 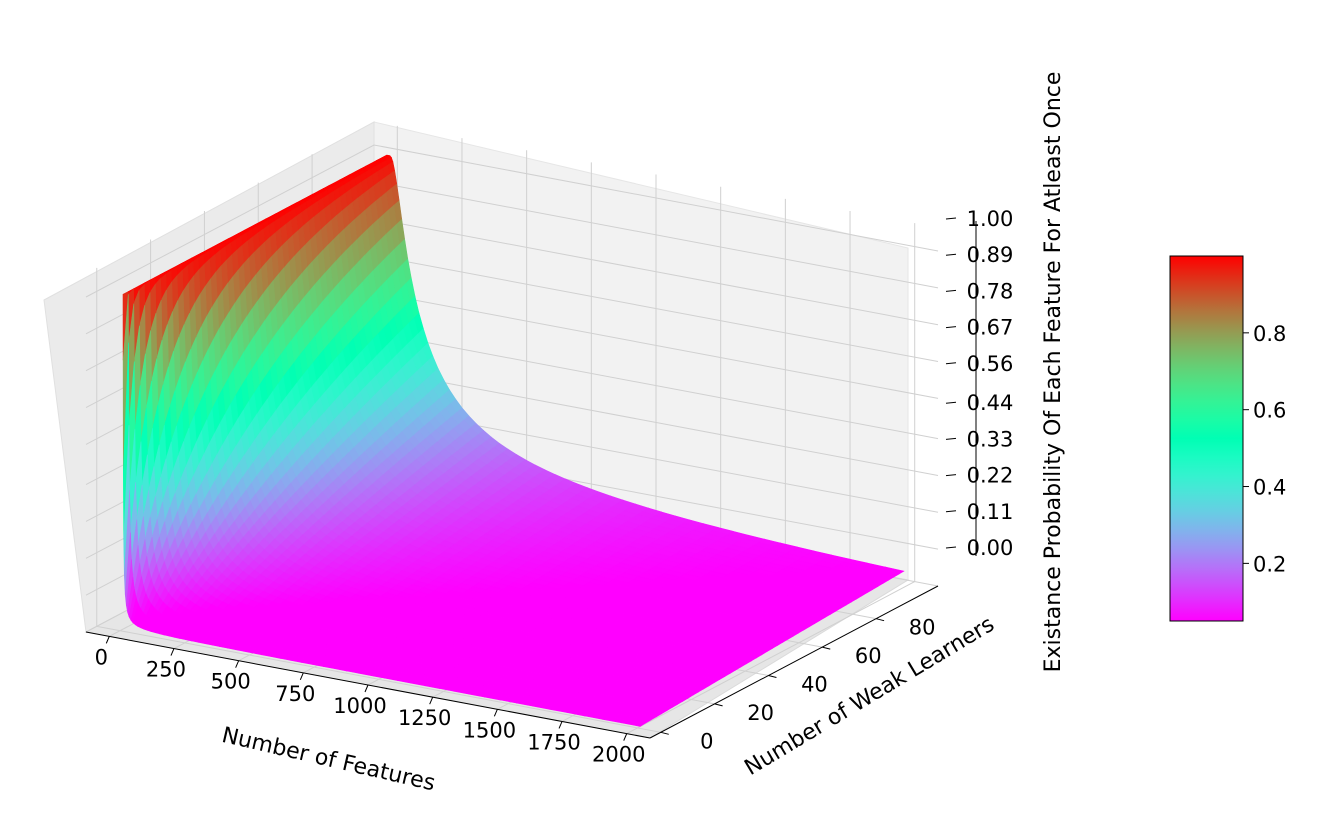 I want to click on x-axis-ticks: 0 250 500 750 1000 1250 1500 1750 2000, so click(x=370, y=701).